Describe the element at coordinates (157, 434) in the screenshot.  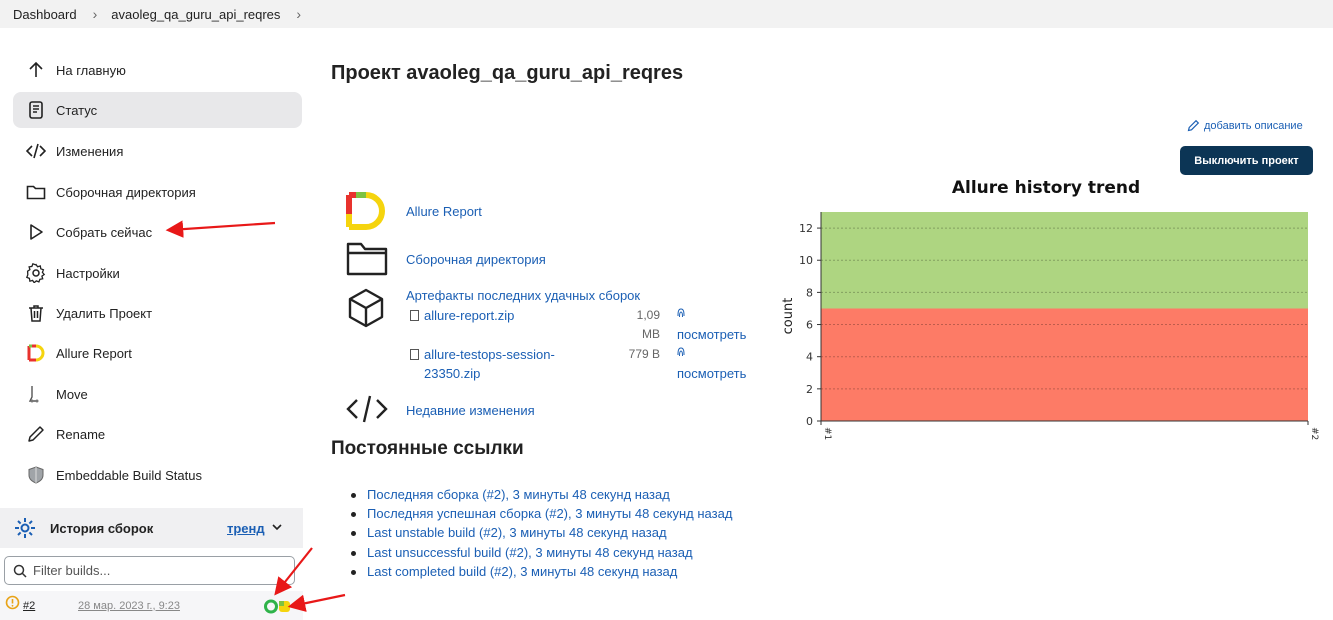
I see `sidebar-item-rename: Rename` at that location.